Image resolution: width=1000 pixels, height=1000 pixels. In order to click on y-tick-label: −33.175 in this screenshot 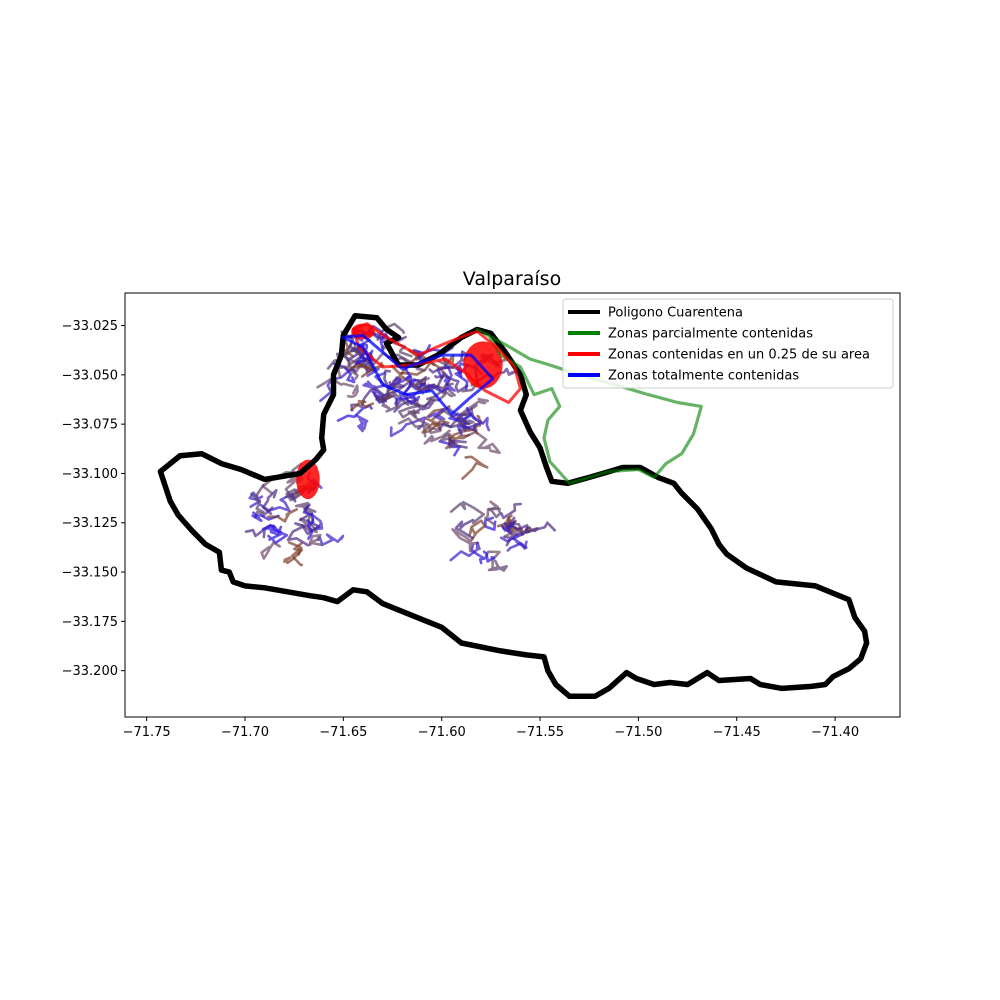, I will do `click(90, 622)`.